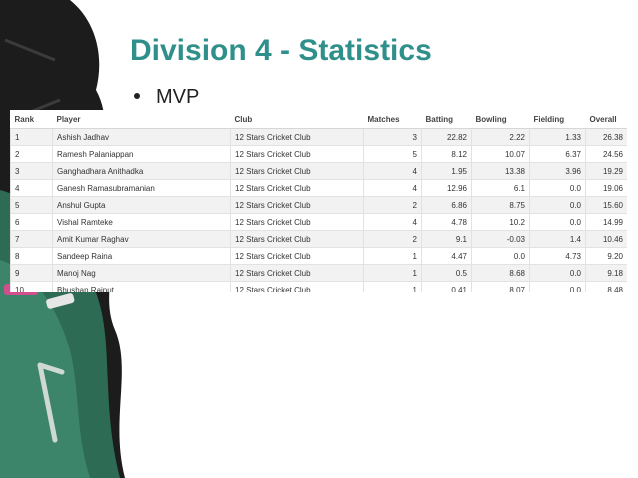 The height and width of the screenshot is (478, 638). Describe the element at coordinates (606, 222) in the screenshot. I see `cell-overall: 14.99` at that location.